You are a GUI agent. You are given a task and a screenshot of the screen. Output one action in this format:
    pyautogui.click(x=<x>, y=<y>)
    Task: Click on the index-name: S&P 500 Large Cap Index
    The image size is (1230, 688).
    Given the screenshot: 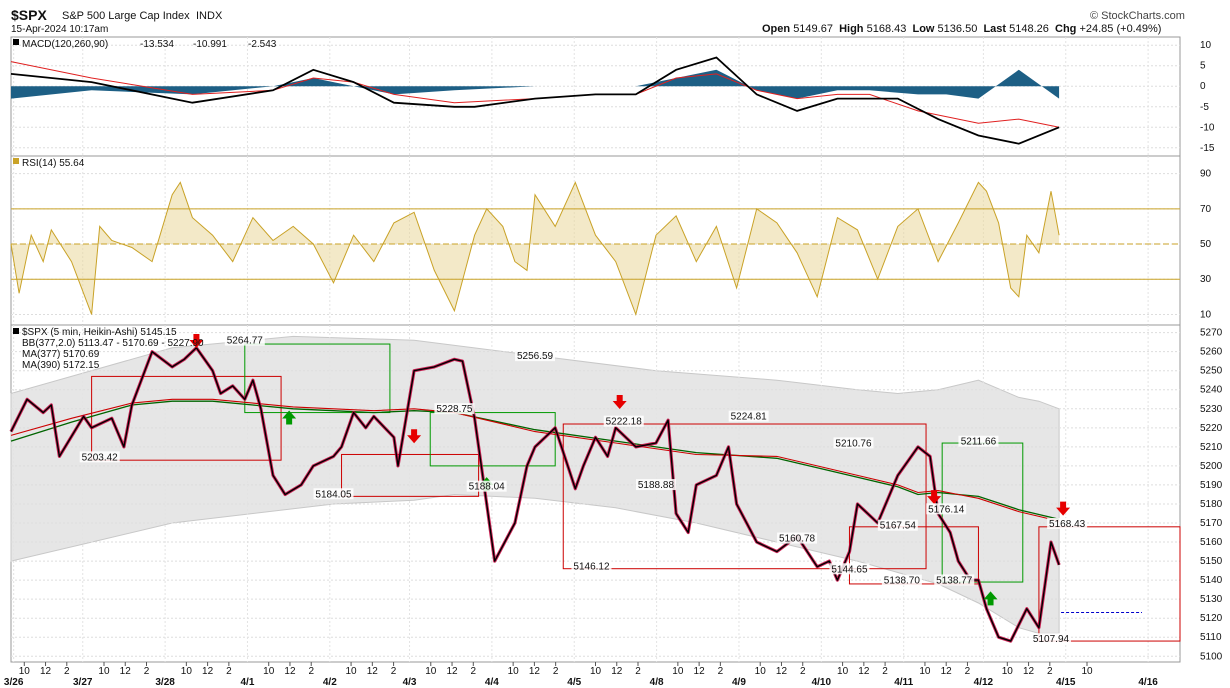 What is the action you would take?
    pyautogui.click(x=126, y=16)
    